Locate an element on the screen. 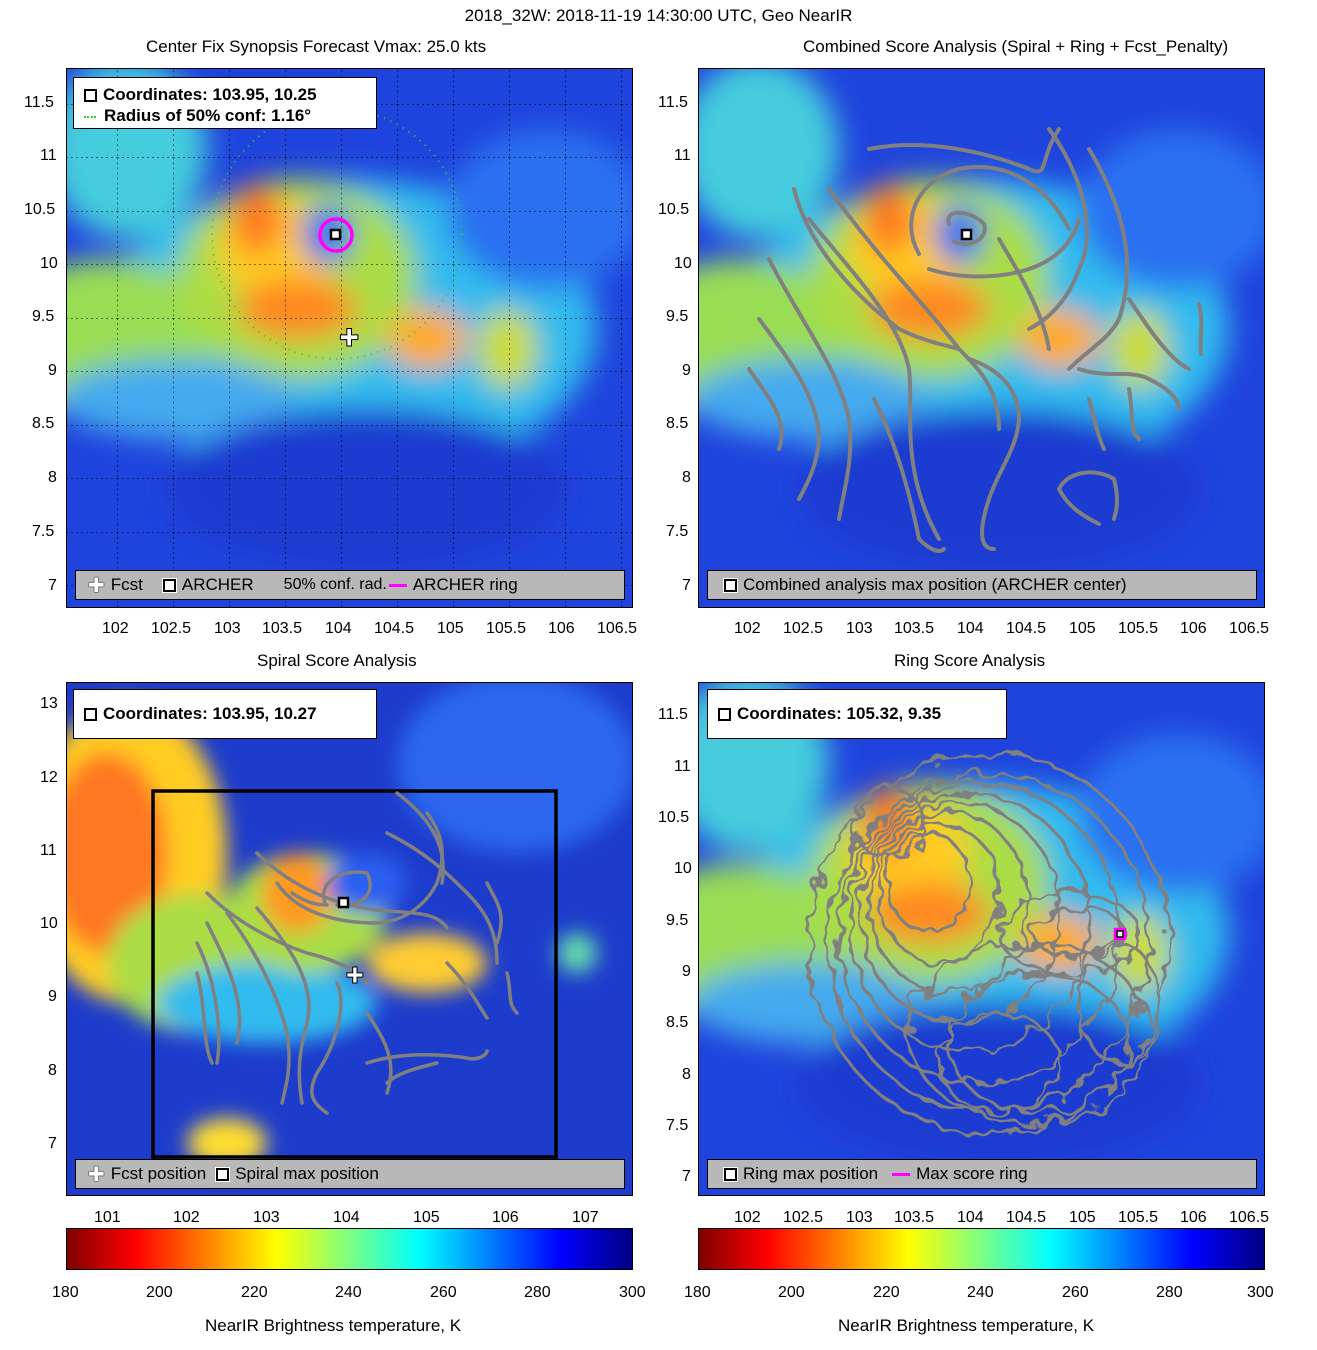 The image size is (1317, 1350). ring-contours is located at coordinates (989, 943).